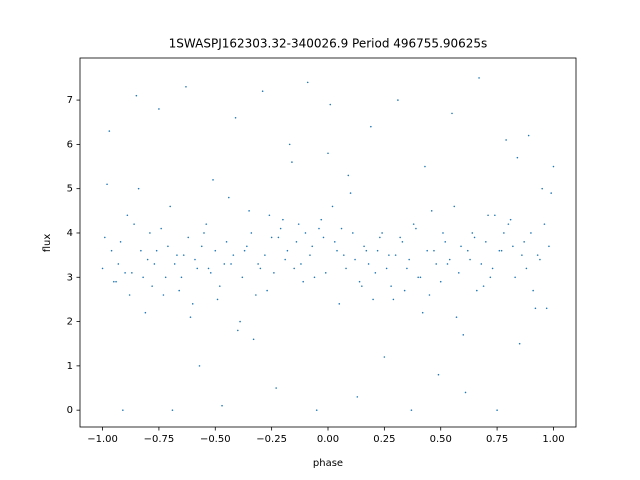 The image size is (640, 480). I want to click on y-tick-label: 7, so click(70, 100).